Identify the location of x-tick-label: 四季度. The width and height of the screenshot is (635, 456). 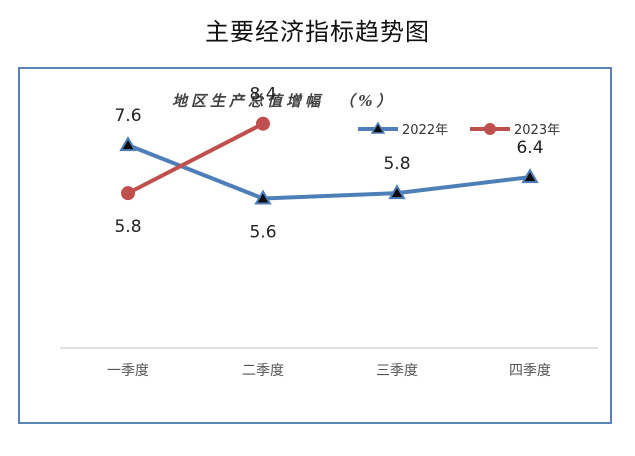
(530, 371).